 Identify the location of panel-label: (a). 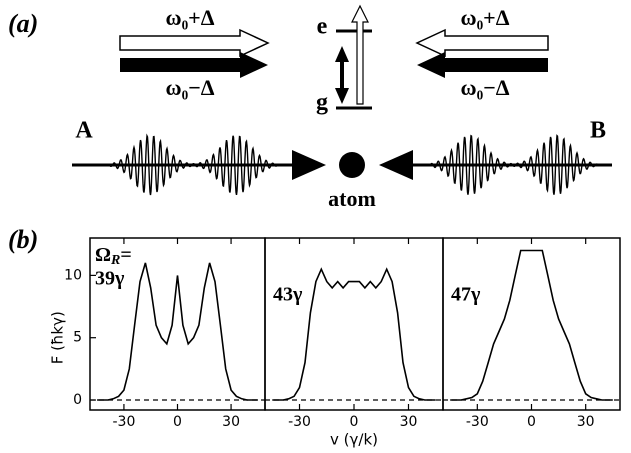
(23, 23).